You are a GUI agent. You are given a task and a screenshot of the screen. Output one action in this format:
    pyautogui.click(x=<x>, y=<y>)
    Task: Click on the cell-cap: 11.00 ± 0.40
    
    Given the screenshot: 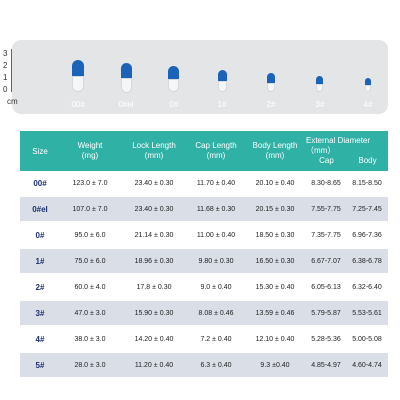 What is the action you would take?
    pyautogui.click(x=216, y=235)
    